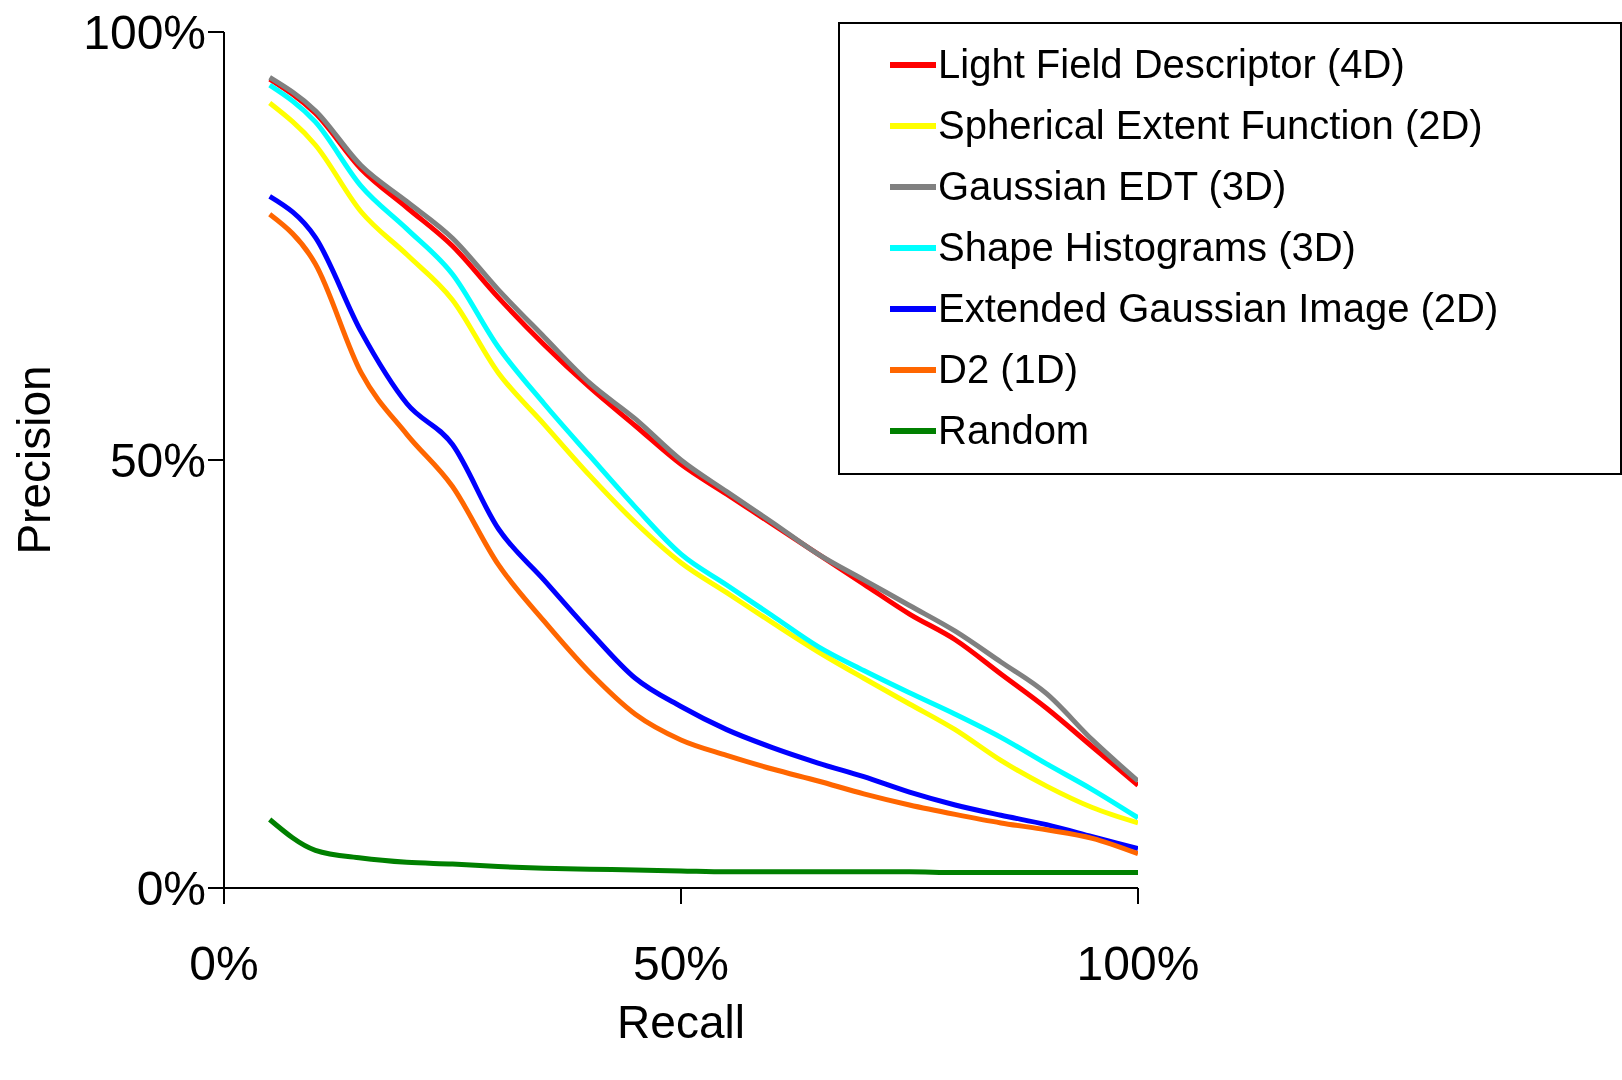  Describe the element at coordinates (681, 1022) in the screenshot. I see `x-axis-title: Recall` at that location.